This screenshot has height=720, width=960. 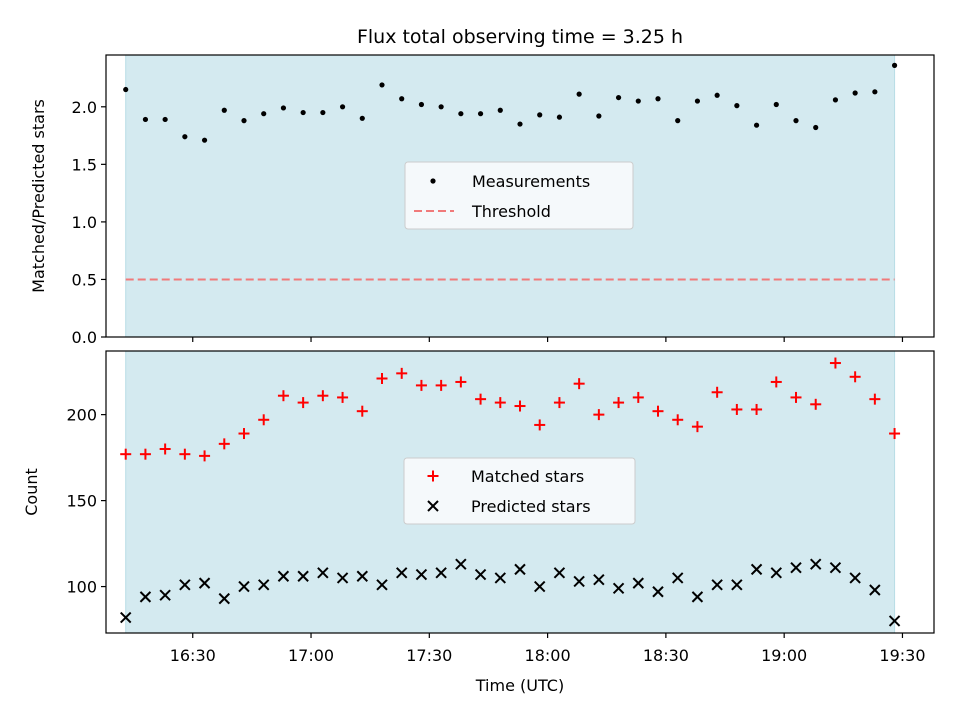 What do you see at coordinates (81, 415) in the screenshot?
I see `y-tick-label: 200` at bounding box center [81, 415].